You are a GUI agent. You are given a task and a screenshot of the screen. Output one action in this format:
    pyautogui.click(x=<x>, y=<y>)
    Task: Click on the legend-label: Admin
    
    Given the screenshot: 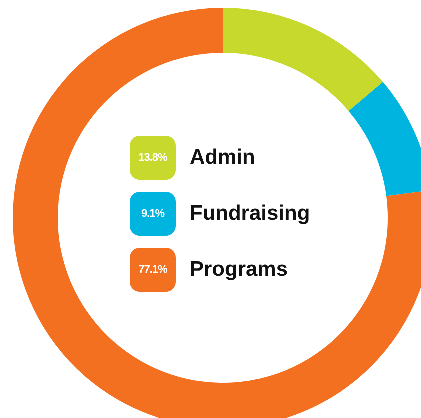 What is the action you would take?
    pyautogui.click(x=223, y=158)
    